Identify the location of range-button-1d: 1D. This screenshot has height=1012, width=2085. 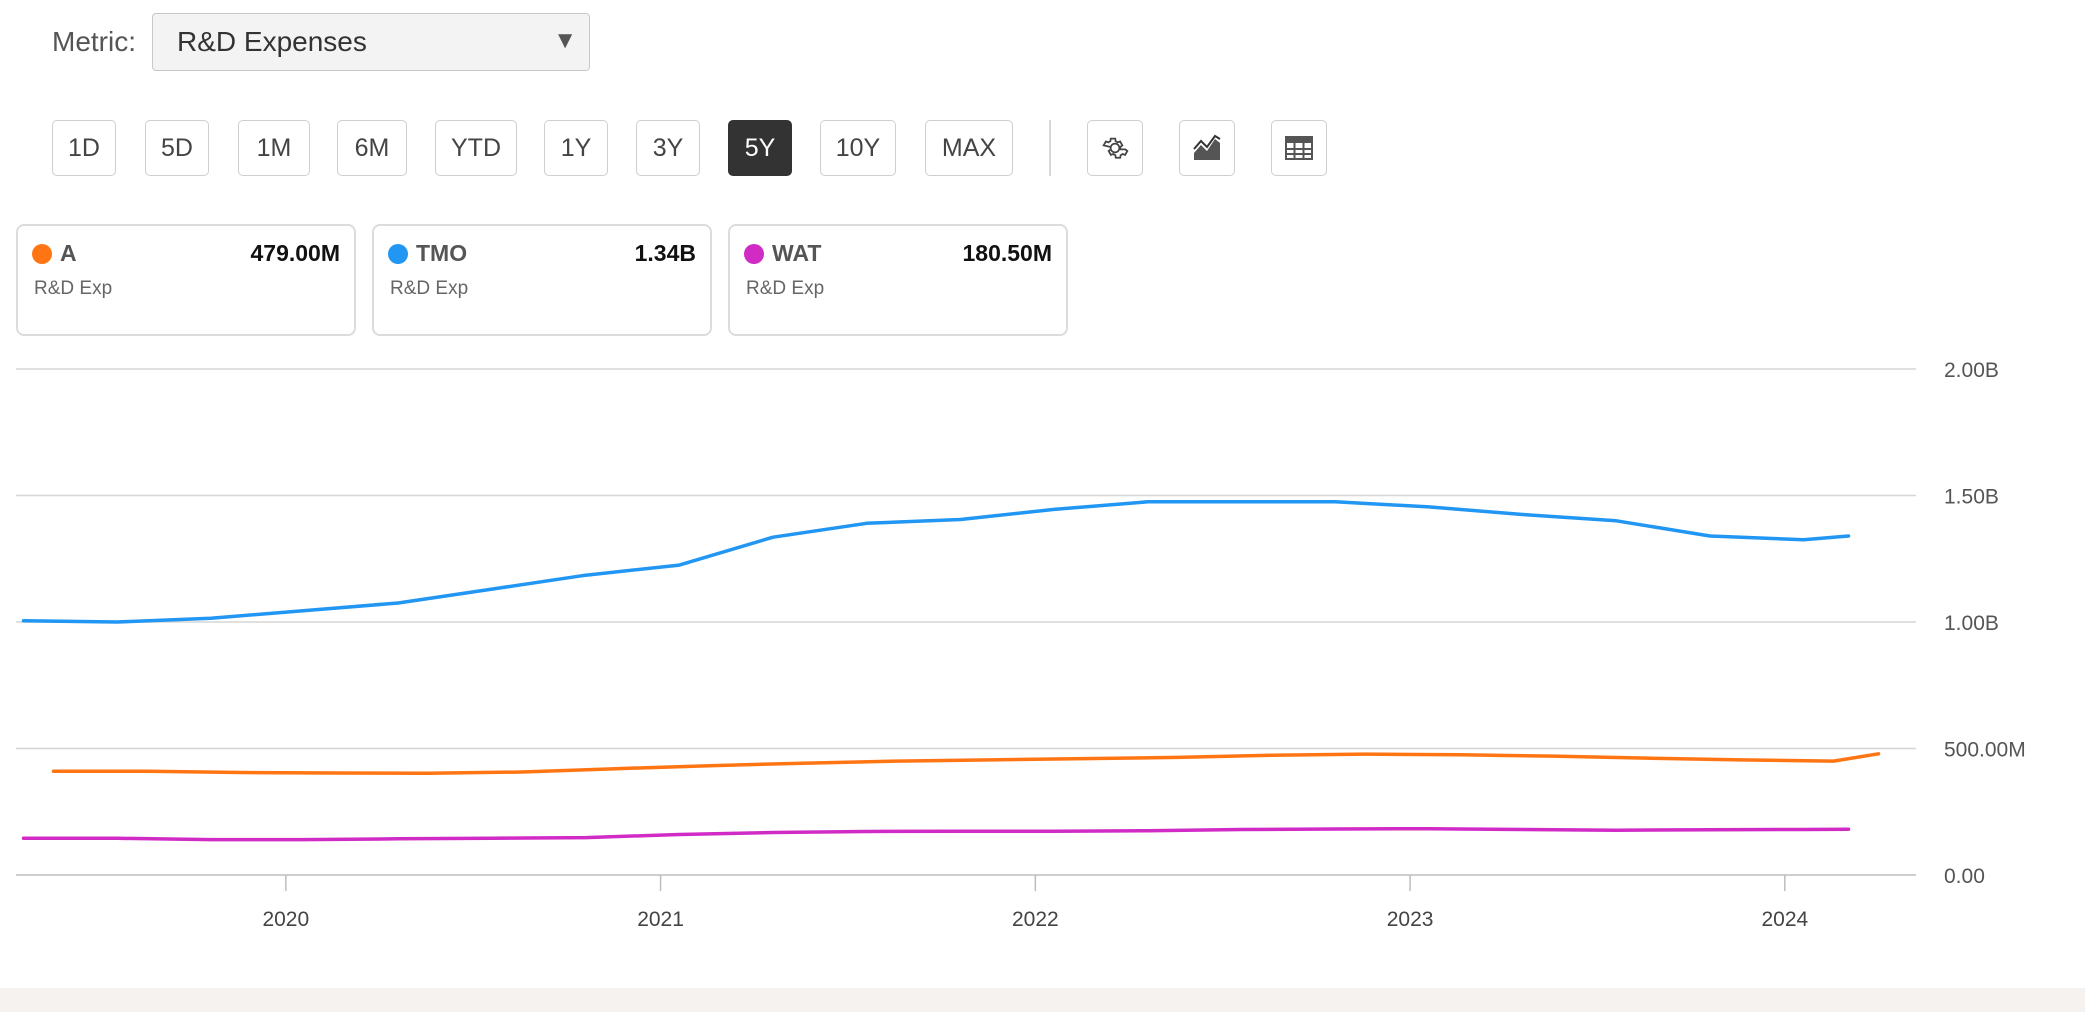
(84, 148).